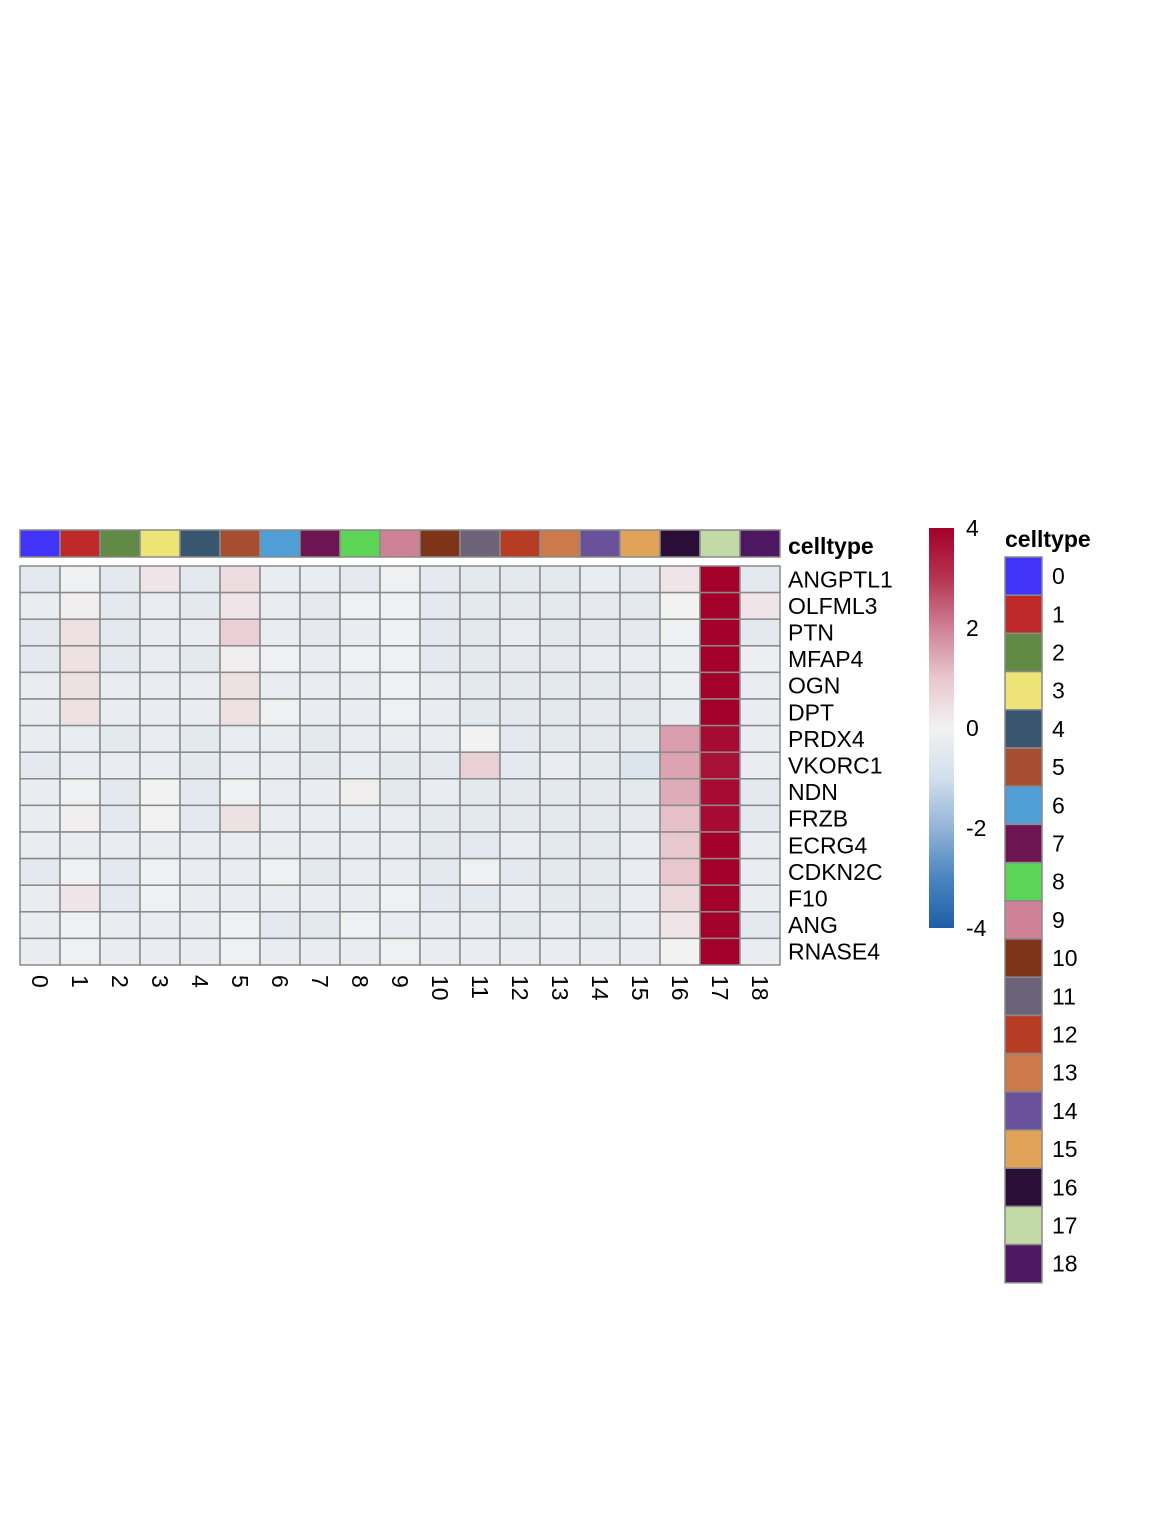  What do you see at coordinates (1065, 958) in the screenshot?
I see `legend-label: 10` at bounding box center [1065, 958].